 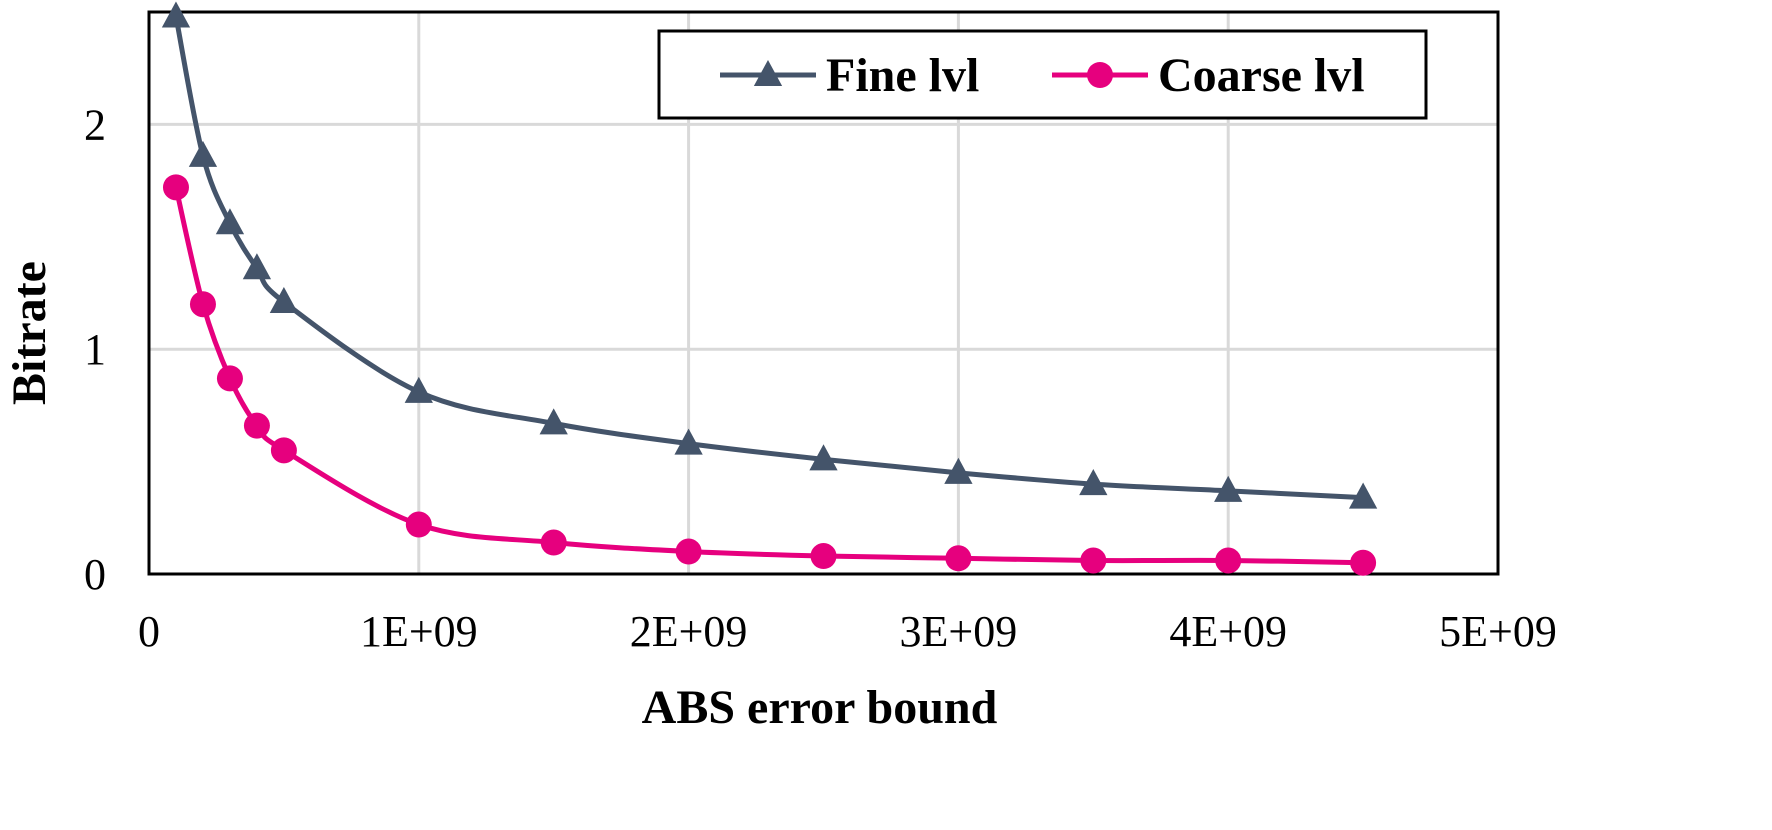 I want to click on legend-entry: Coarse lvl, so click(x=1208, y=75).